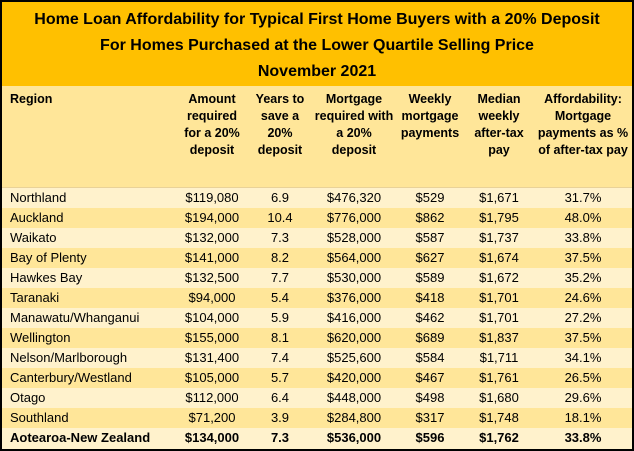 Image resolution: width=634 pixels, height=451 pixels. I want to click on table-row: Otago $112,000 6.4 $448,000 $498 $1,680 29.6%, so click(317, 397).